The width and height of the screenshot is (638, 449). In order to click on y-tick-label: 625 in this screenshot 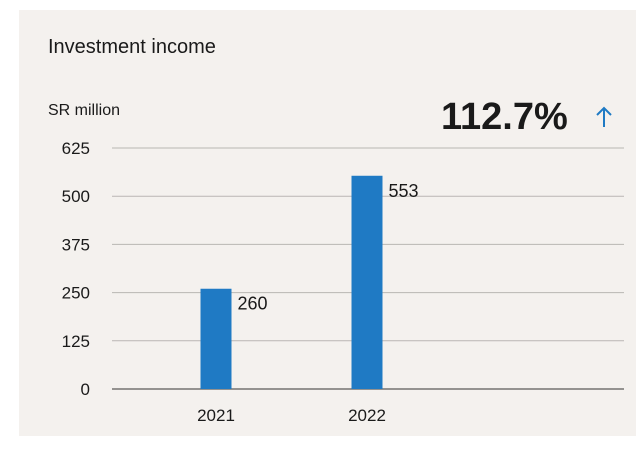, I will do `click(76, 148)`.